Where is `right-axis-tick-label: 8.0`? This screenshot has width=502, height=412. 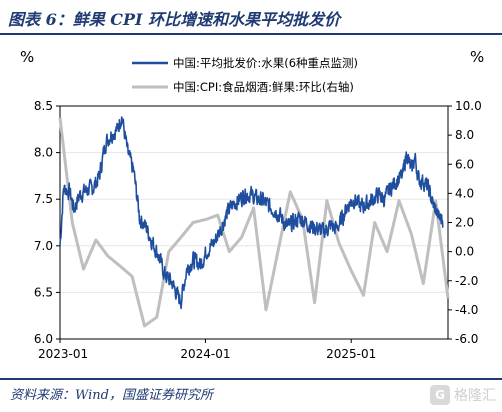 right-axis-tick-label: 8.0 is located at coordinates (464, 135).